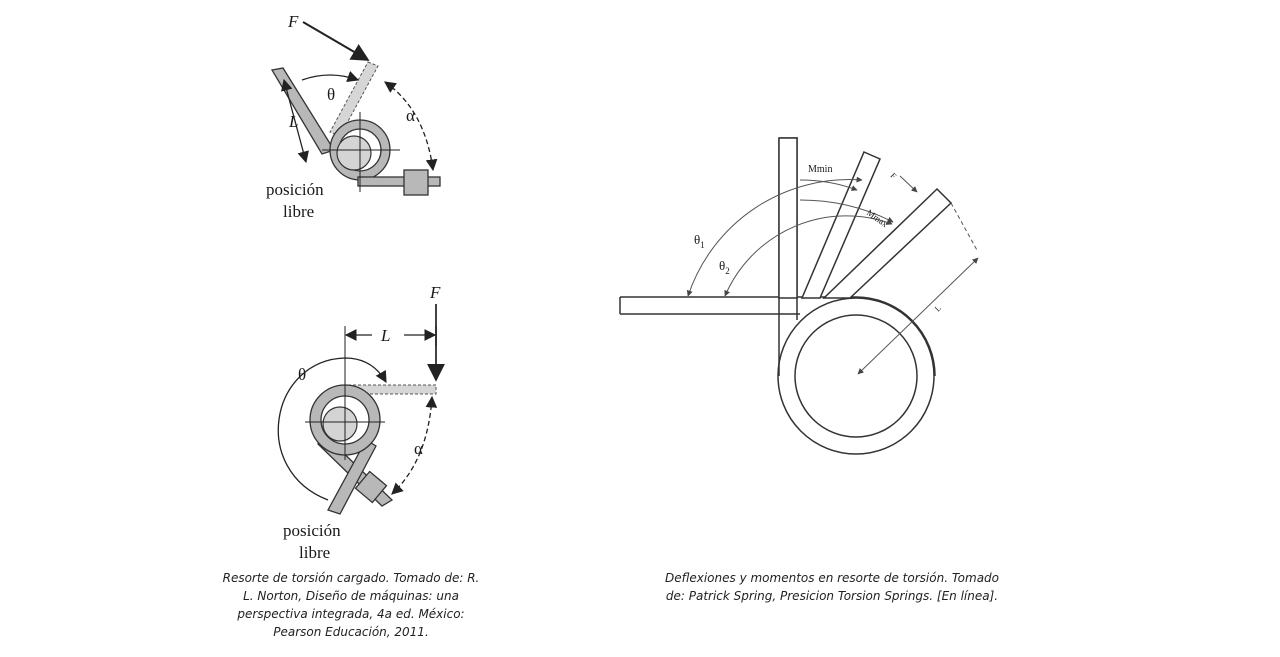 This screenshot has width=1280, height=657. I want to click on deflection-diagram: θ1 θ2 Mmin Mmax F L, so click(799, 296).